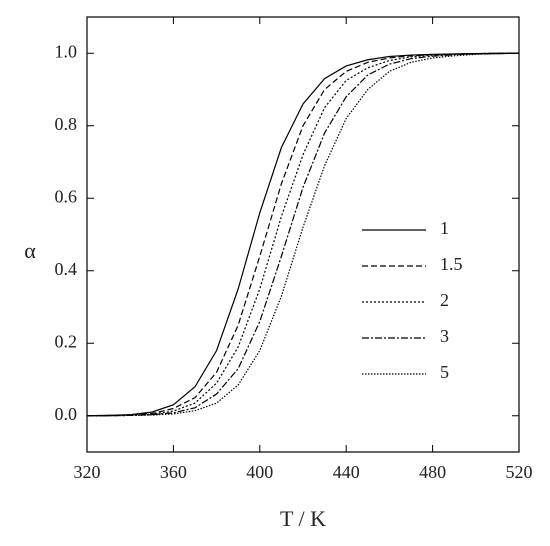 Image resolution: width=550 pixels, height=546 pixels. What do you see at coordinates (444, 300) in the screenshot?
I see `legend-label: 2` at bounding box center [444, 300].